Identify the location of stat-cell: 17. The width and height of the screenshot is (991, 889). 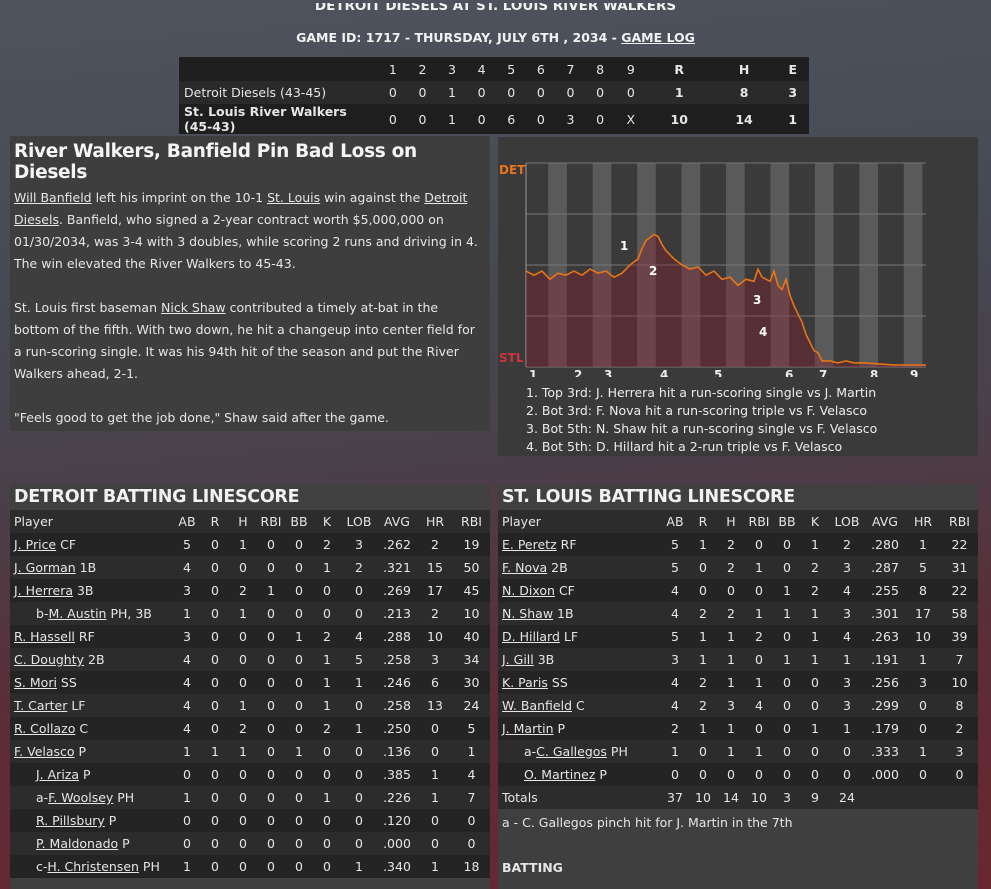
(435, 590).